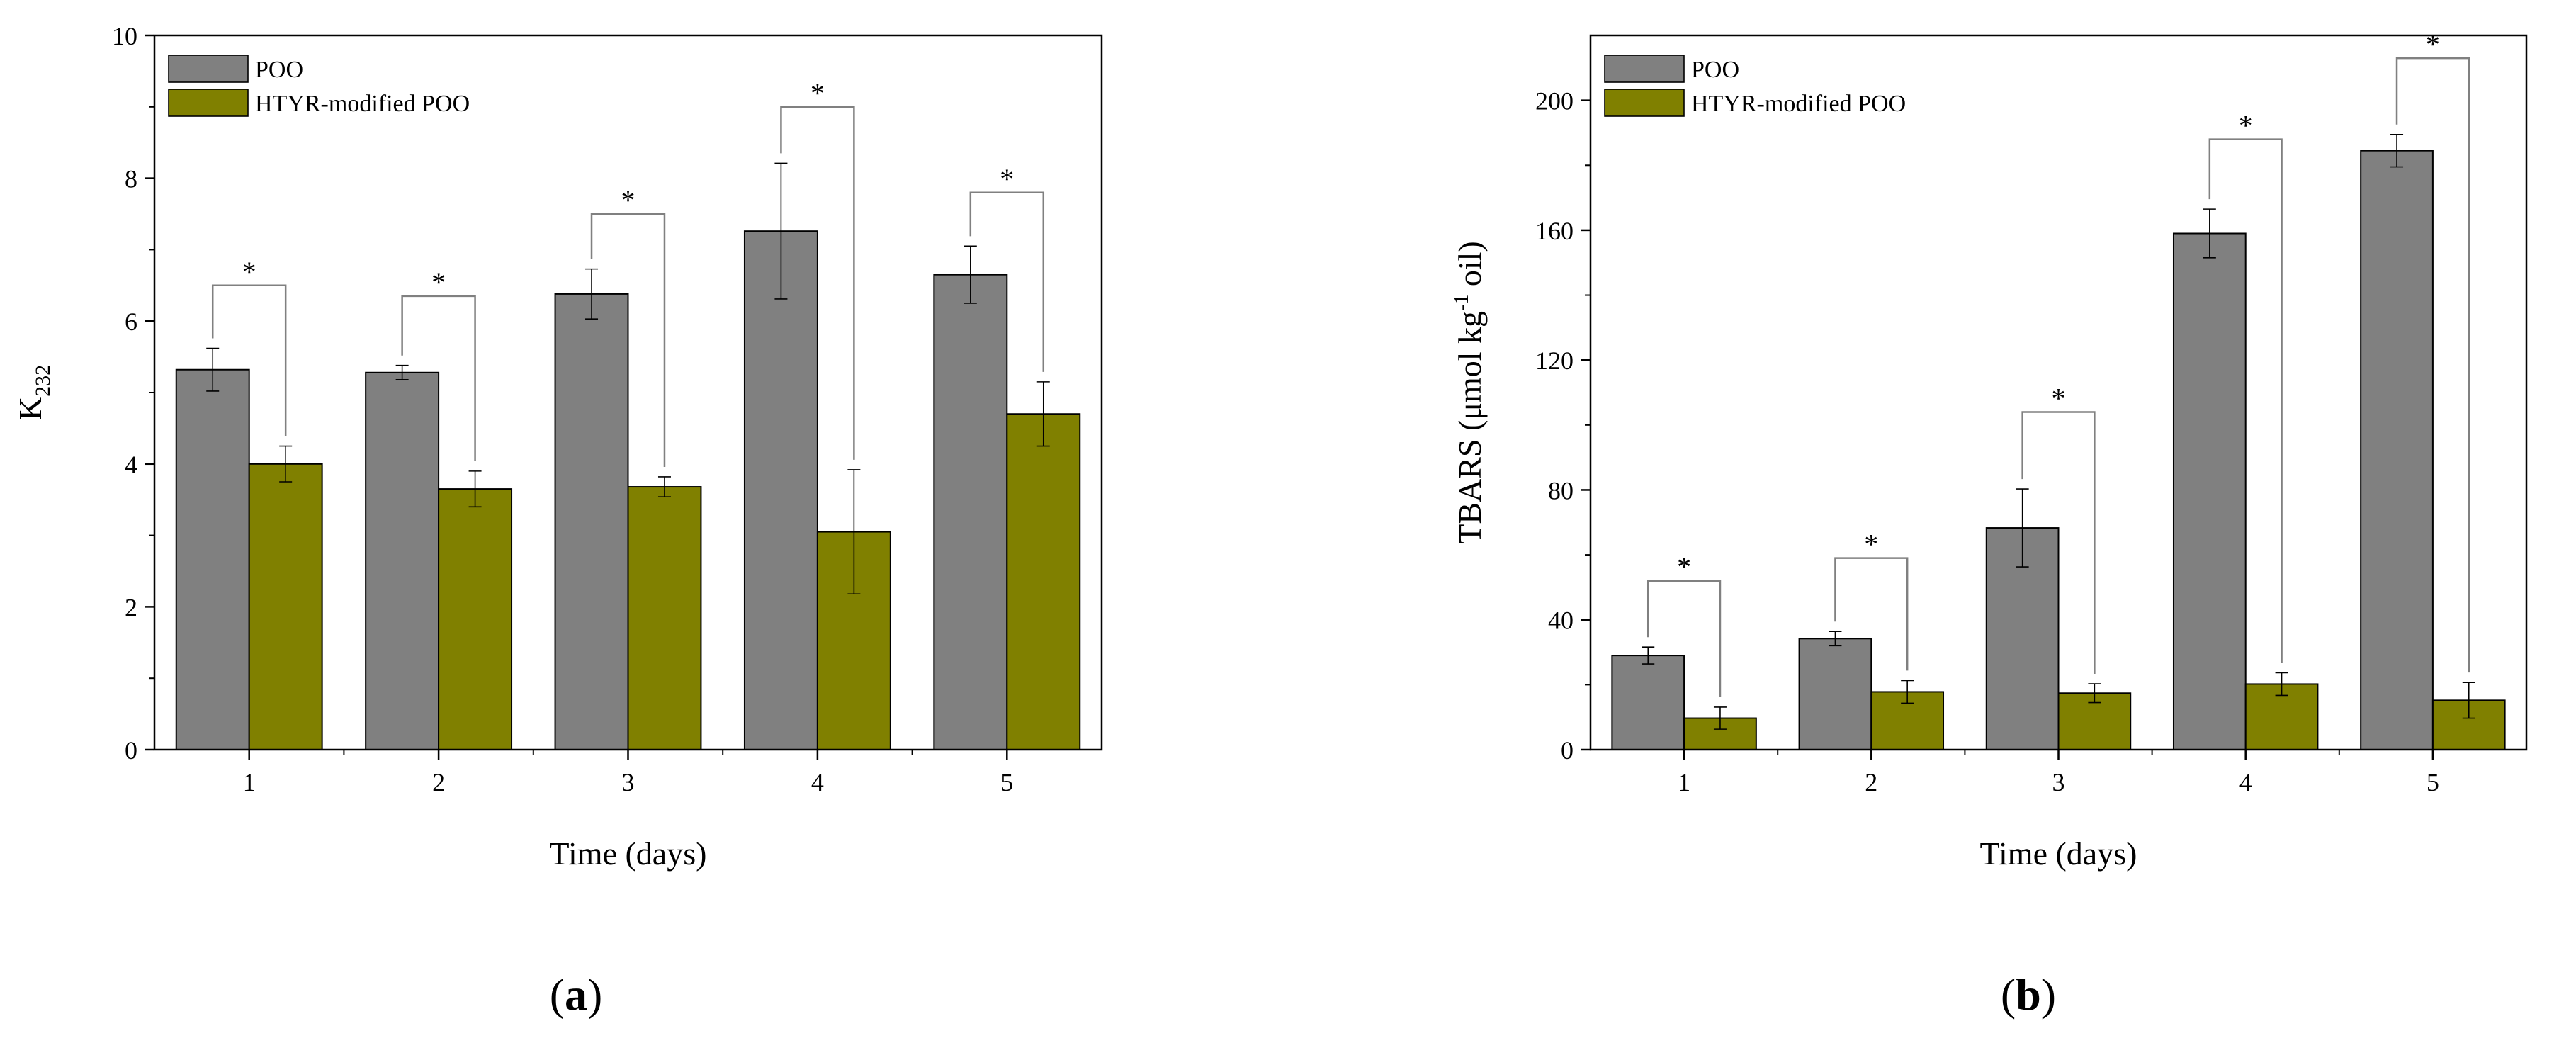 Image resolution: width=2576 pixels, height=1043 pixels. I want to click on y-tick-label: 160, so click(1554, 231).